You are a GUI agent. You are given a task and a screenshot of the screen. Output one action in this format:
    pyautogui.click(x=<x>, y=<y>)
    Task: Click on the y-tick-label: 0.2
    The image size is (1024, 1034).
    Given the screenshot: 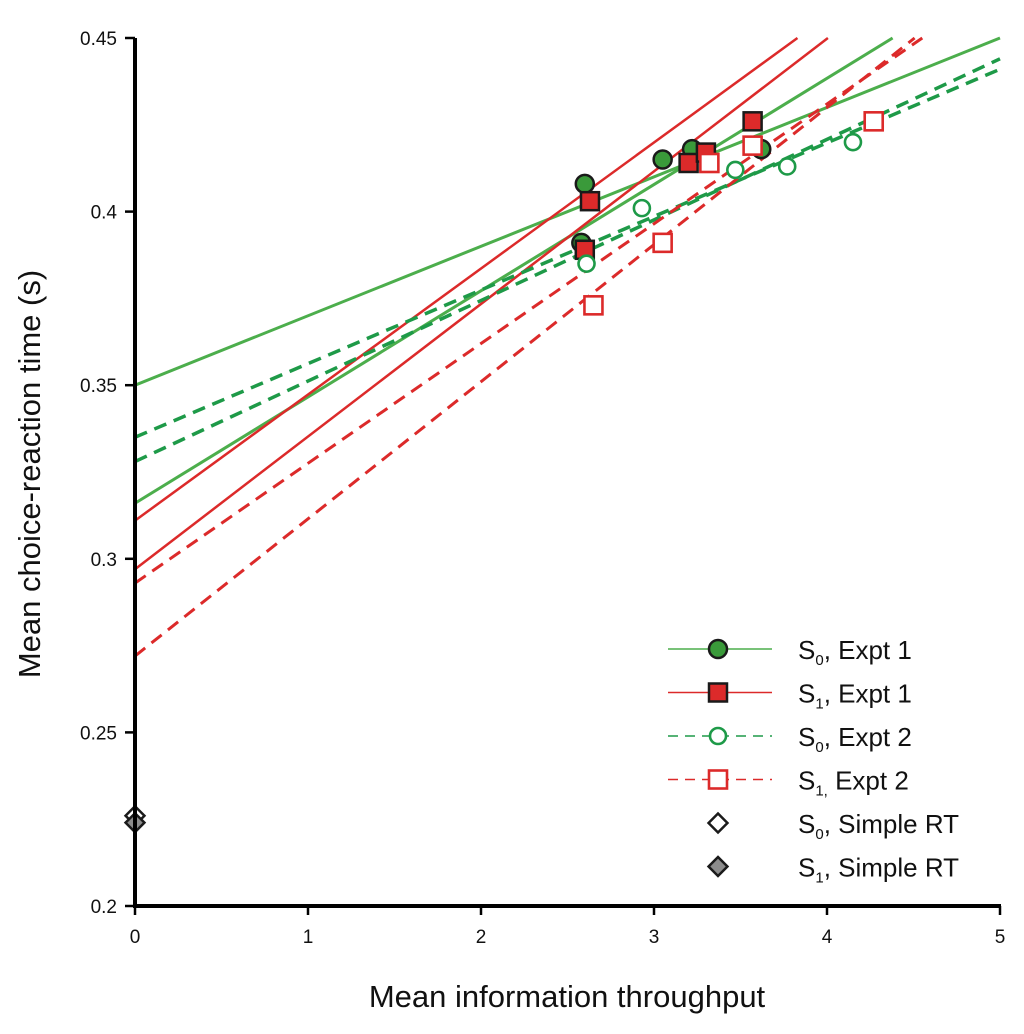 What is the action you would take?
    pyautogui.click(x=104, y=907)
    